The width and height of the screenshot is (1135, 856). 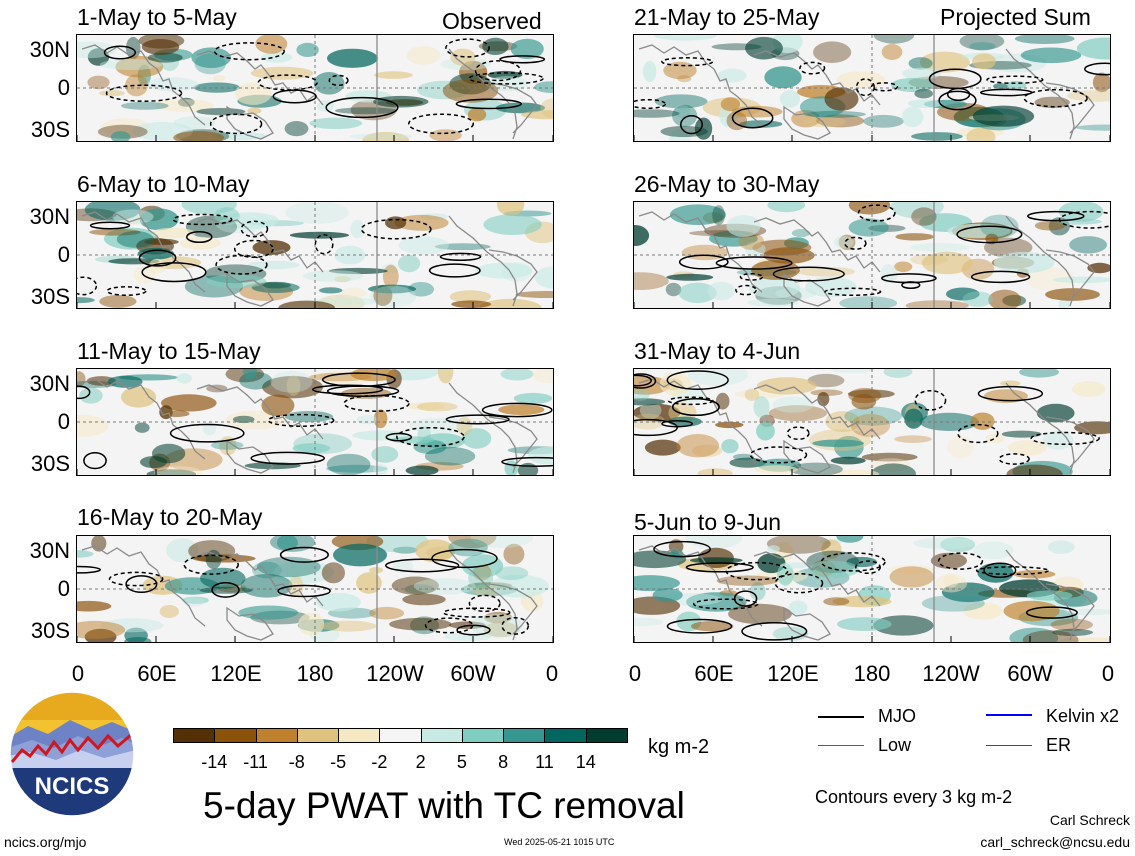 I want to click on kelvin-legend-line, so click(x=1009, y=715).